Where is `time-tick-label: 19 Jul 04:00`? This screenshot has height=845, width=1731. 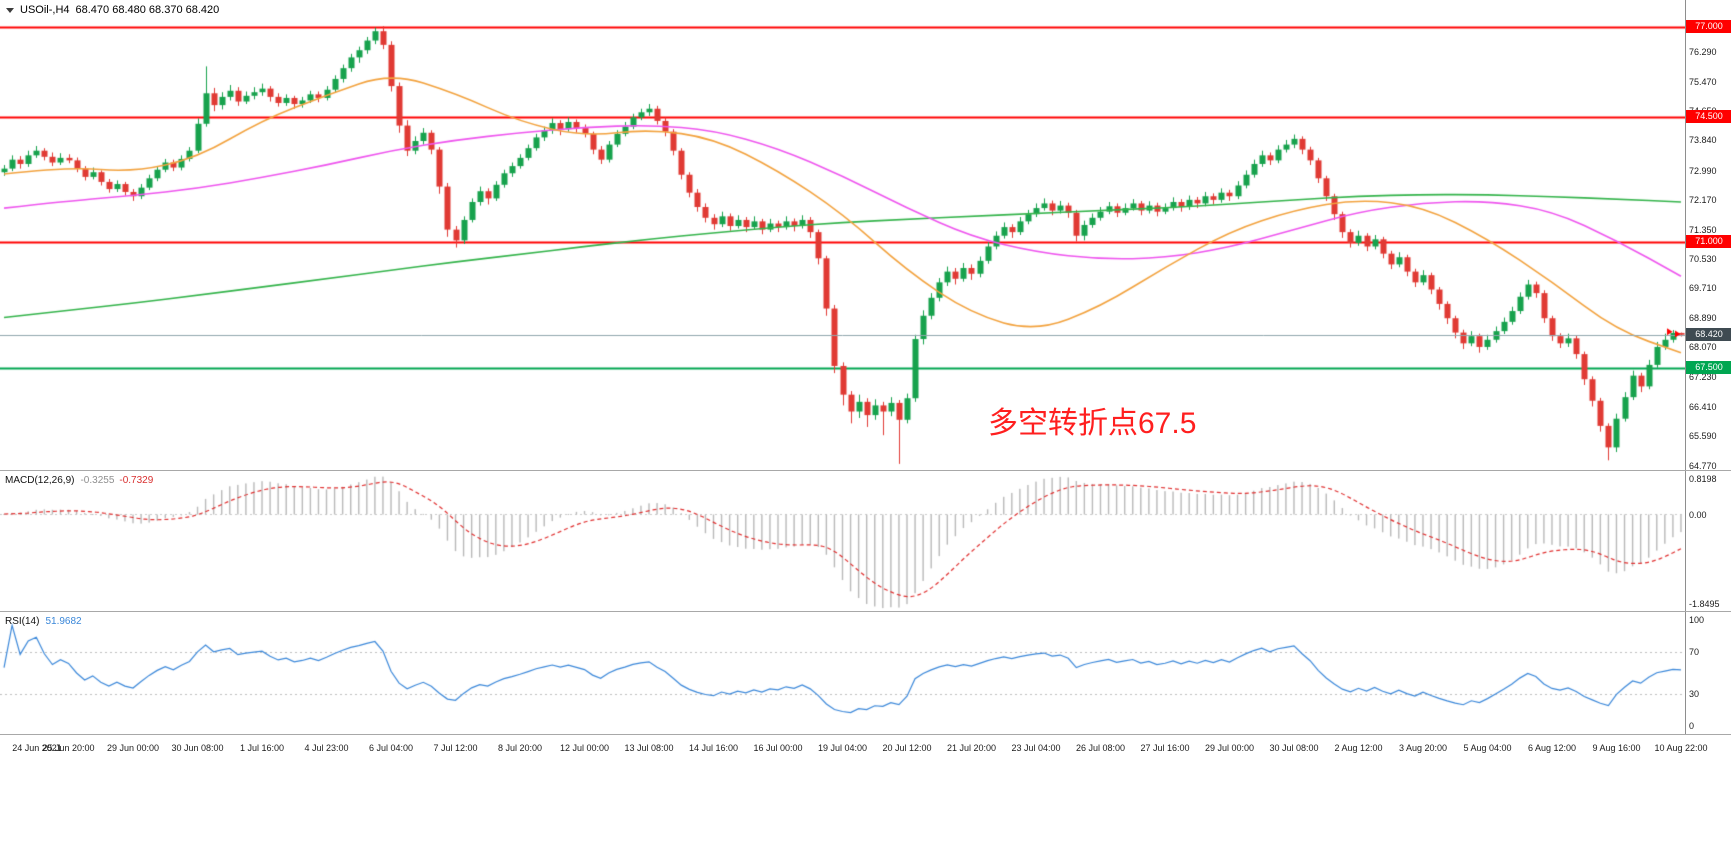
time-tick-label: 19 Jul 04:00 is located at coordinates (842, 748).